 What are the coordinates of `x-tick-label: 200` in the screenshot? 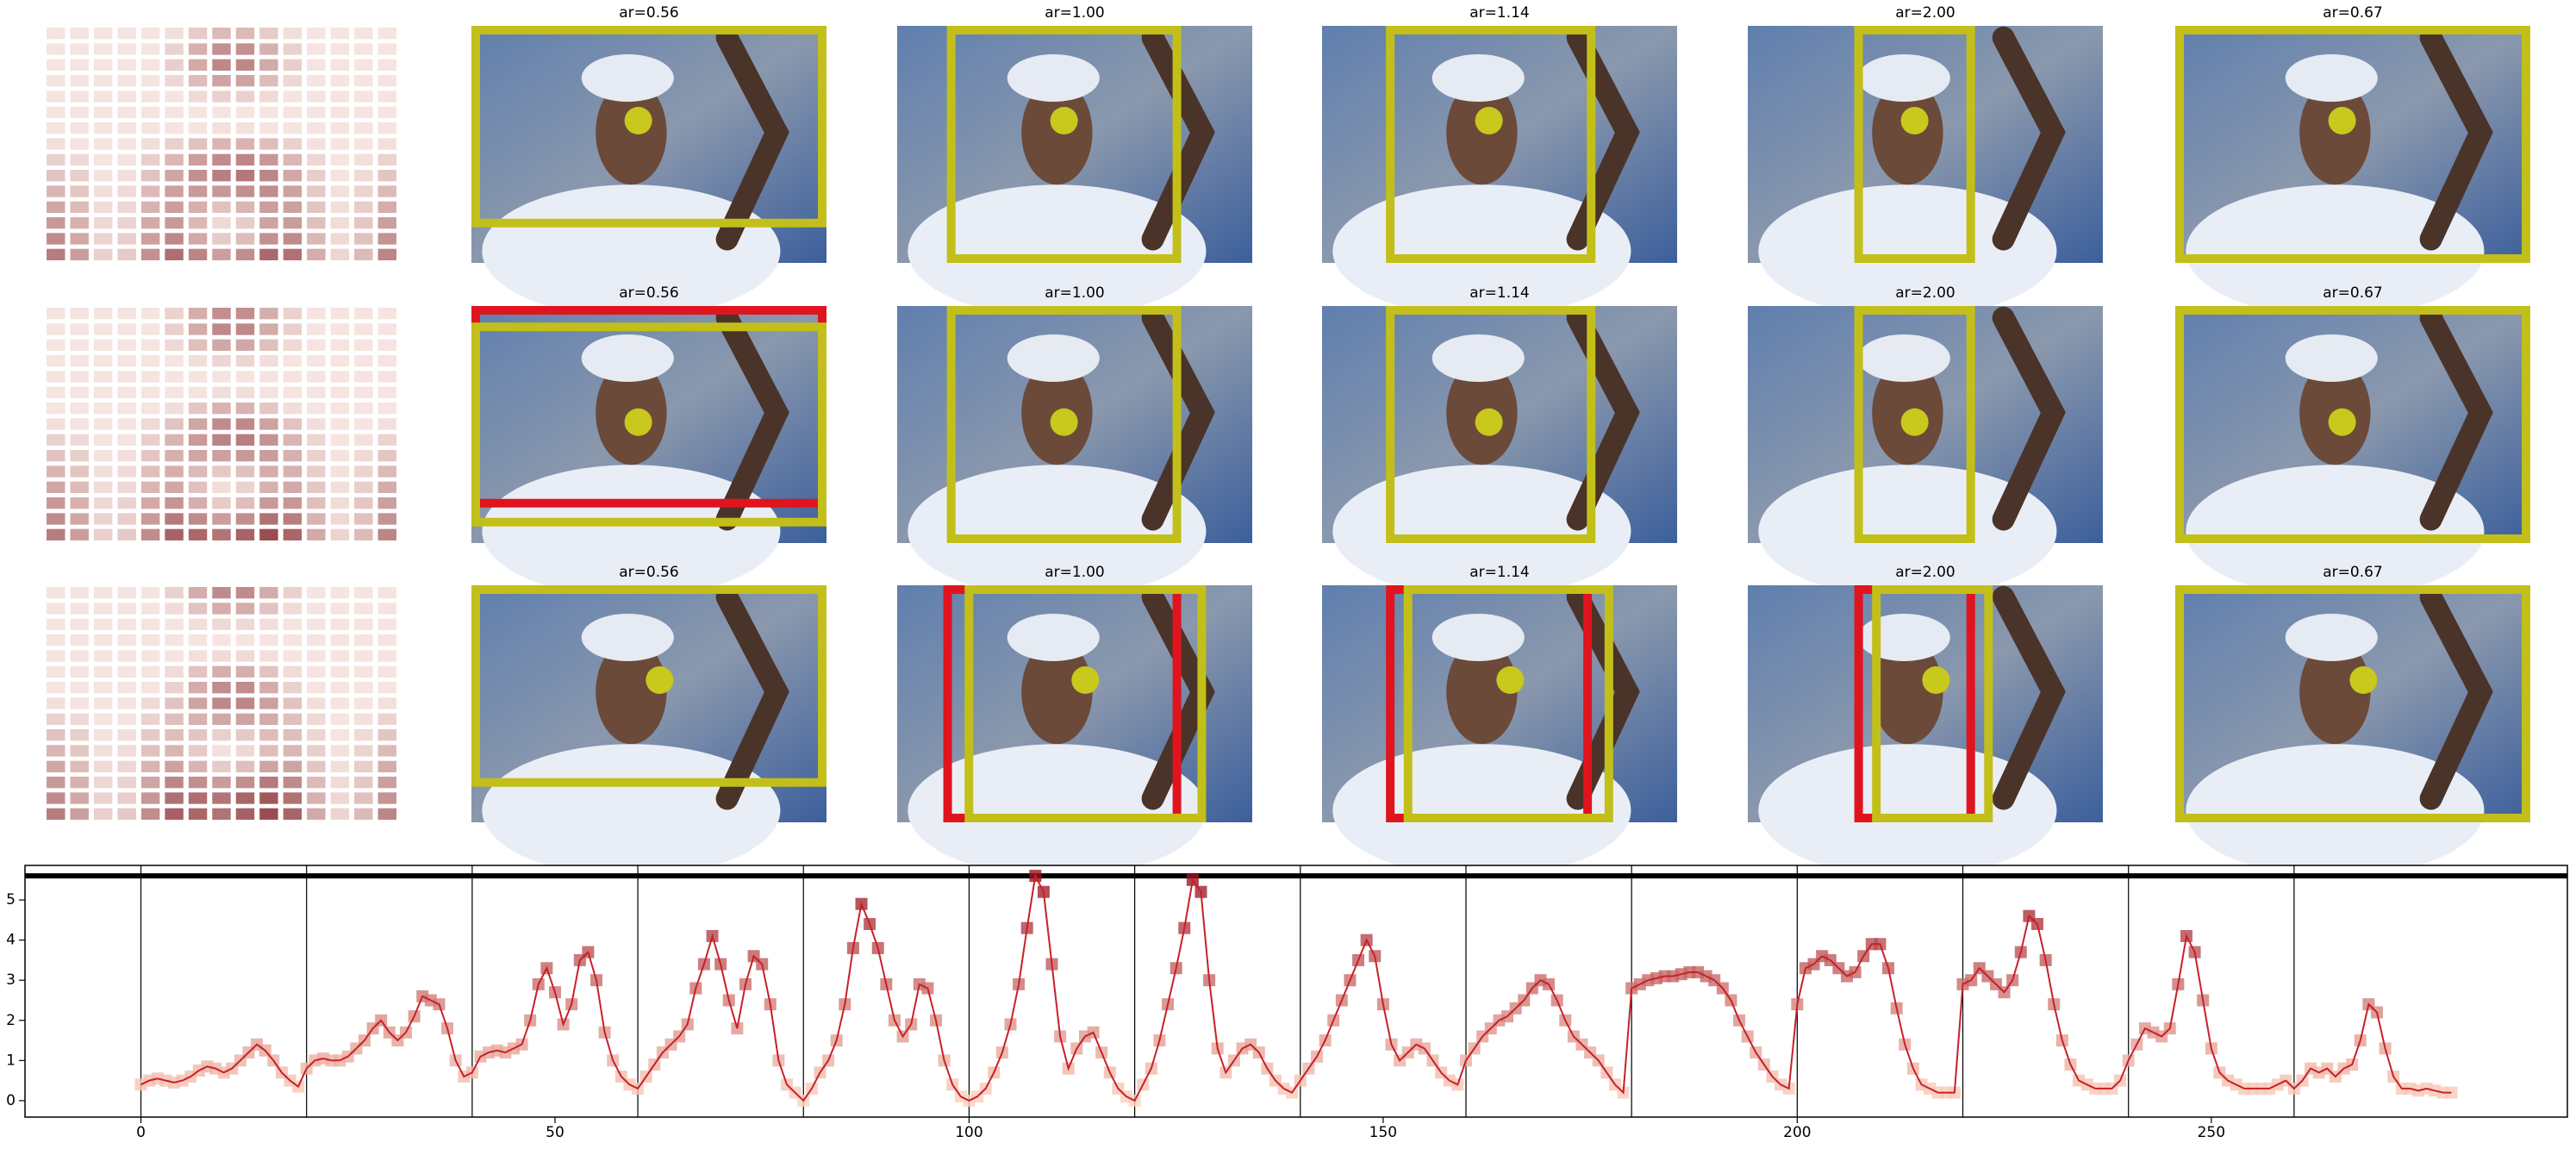 It's located at (1797, 1132).